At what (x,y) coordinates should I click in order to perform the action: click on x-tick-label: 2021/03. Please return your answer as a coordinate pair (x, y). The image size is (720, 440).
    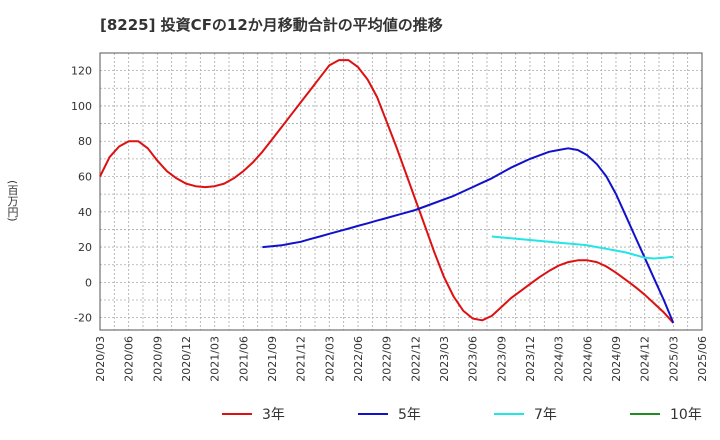
    Looking at the image, I should click on (215, 359).